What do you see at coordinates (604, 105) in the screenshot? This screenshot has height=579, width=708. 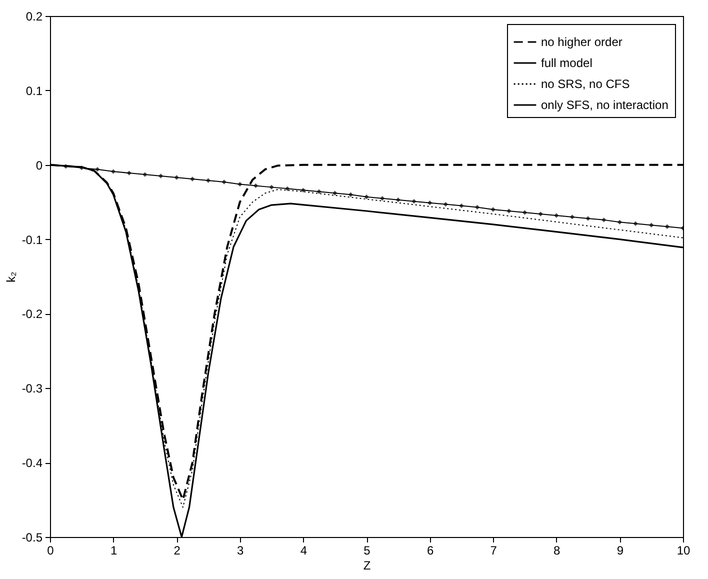 I see `legend-label: only SFS, no interaction` at bounding box center [604, 105].